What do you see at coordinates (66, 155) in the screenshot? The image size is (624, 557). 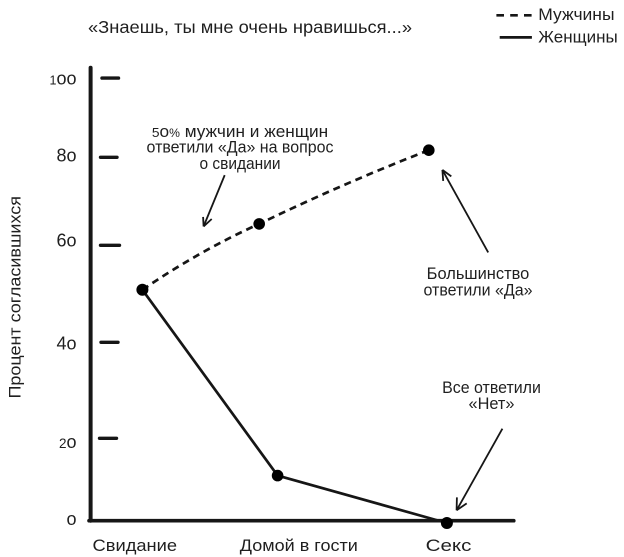 I see `svg-text: 8o` at bounding box center [66, 155].